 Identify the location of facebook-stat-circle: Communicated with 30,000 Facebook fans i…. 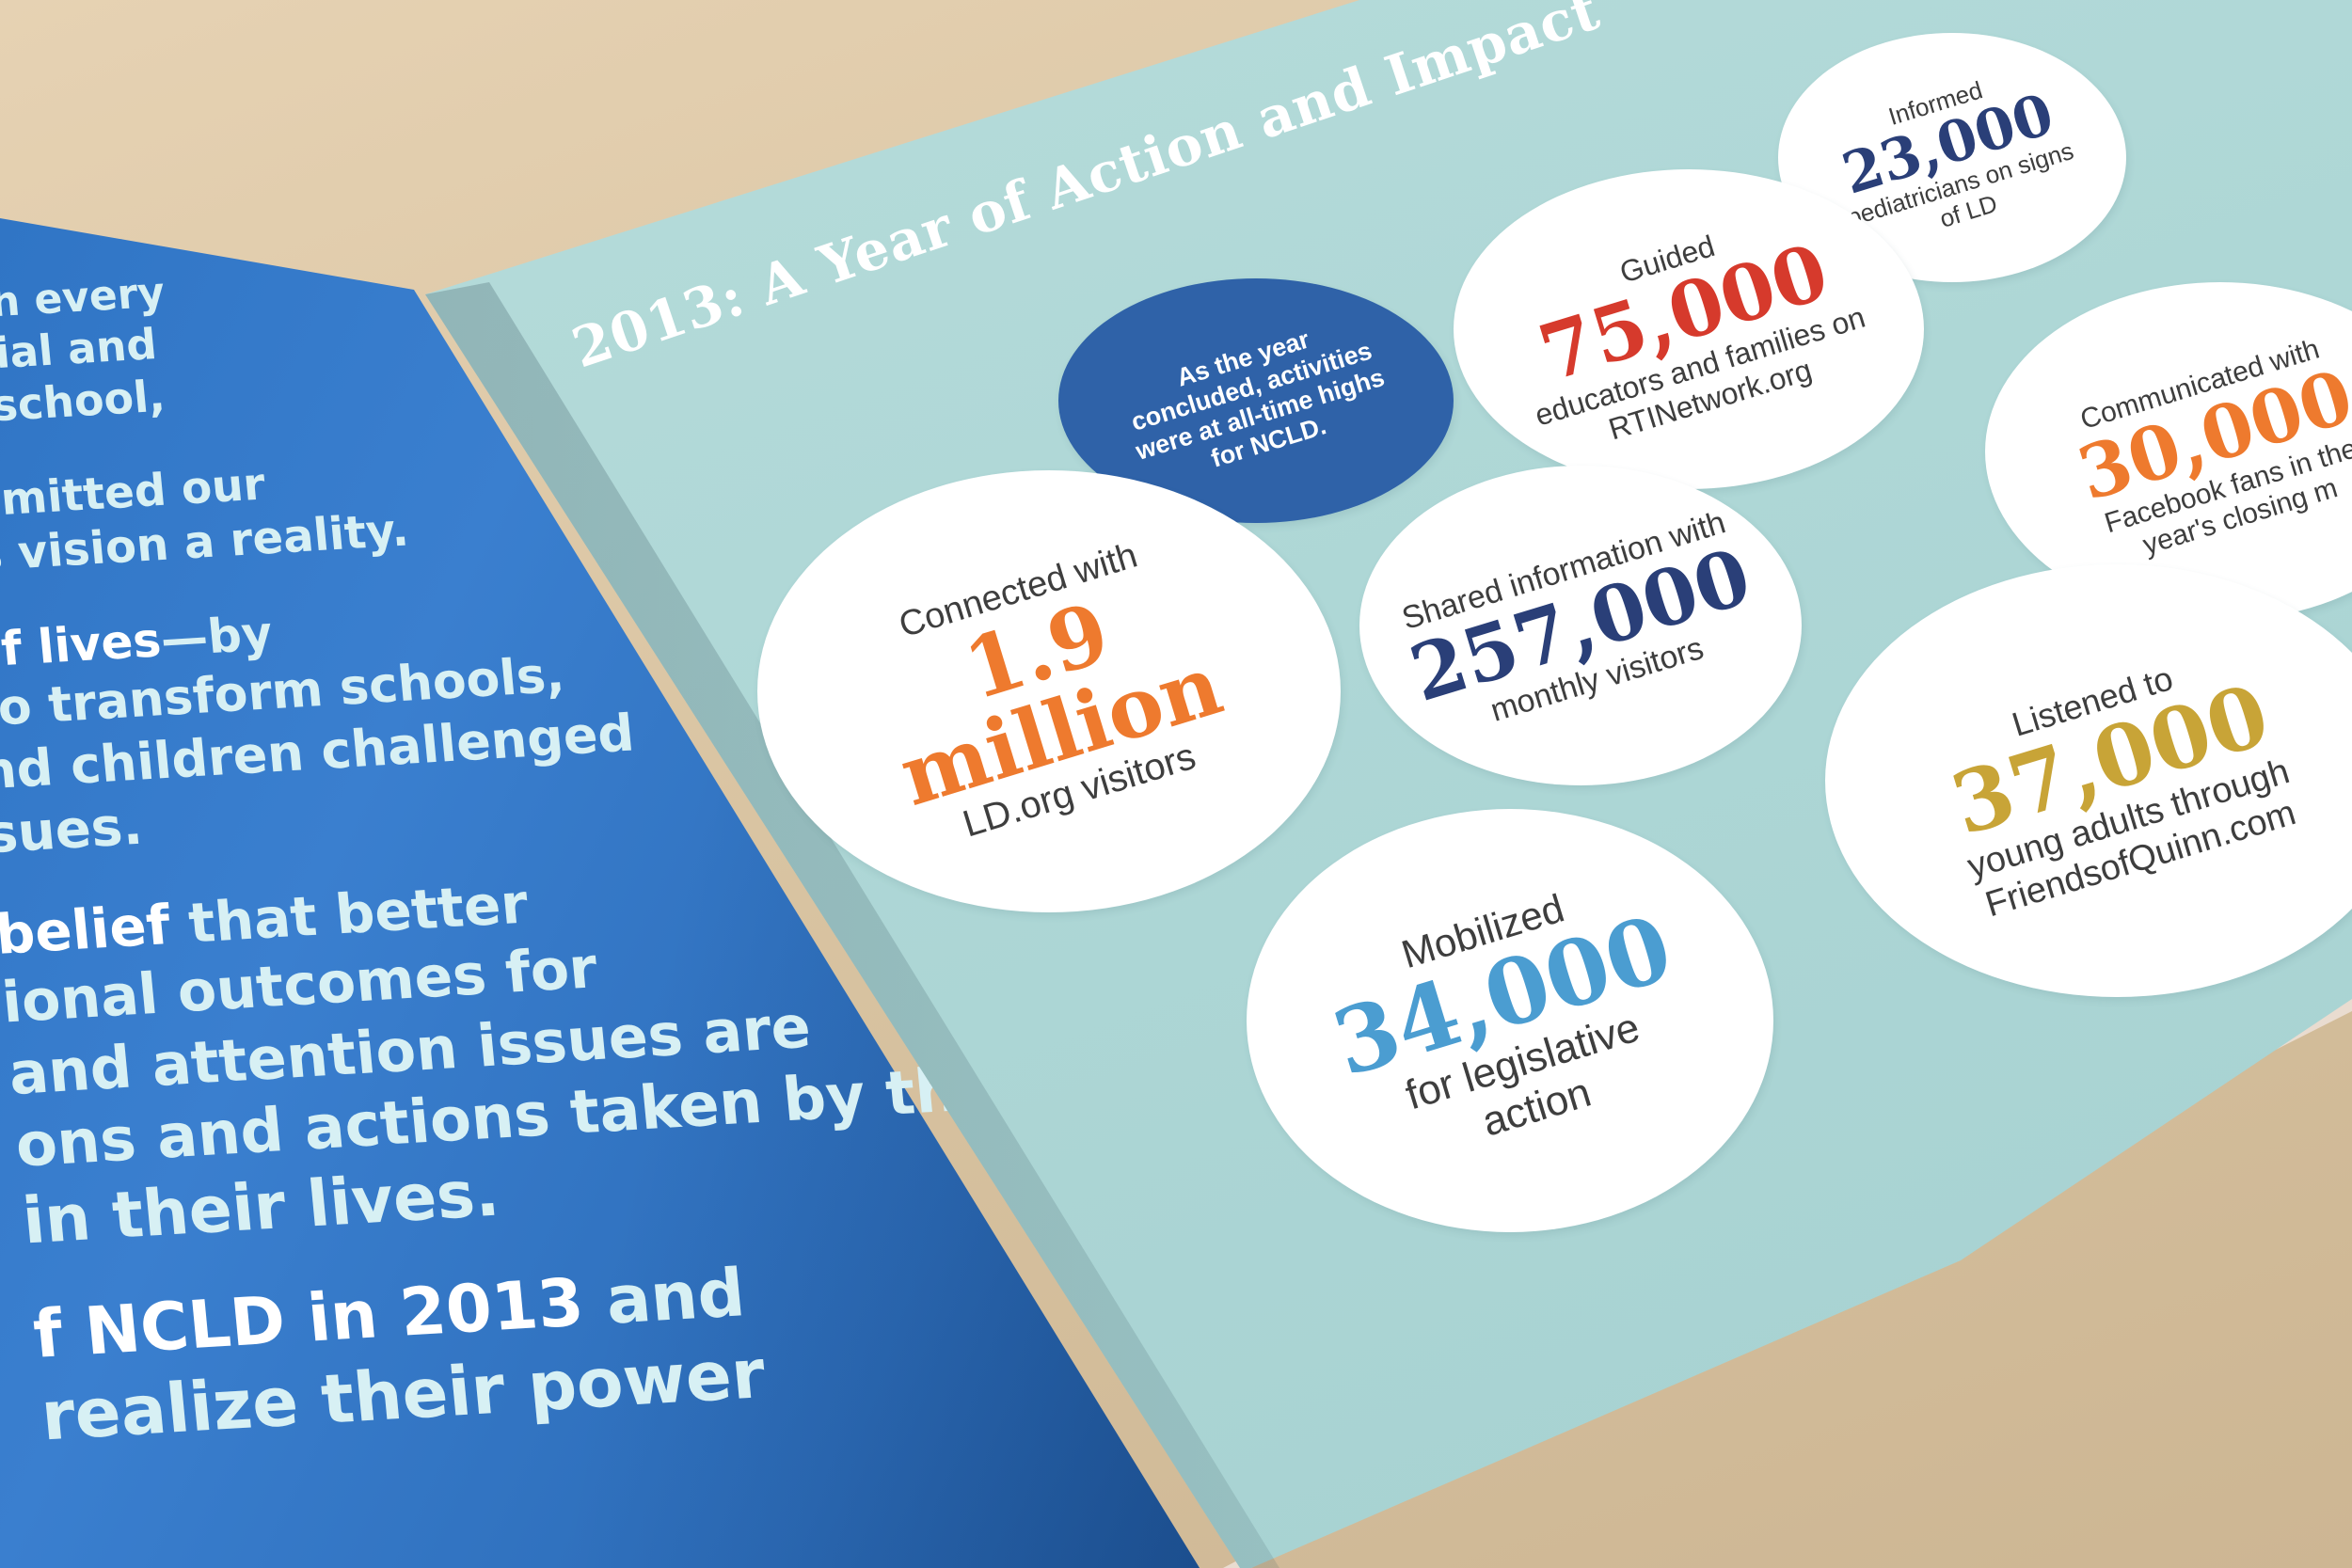
(2168, 451).